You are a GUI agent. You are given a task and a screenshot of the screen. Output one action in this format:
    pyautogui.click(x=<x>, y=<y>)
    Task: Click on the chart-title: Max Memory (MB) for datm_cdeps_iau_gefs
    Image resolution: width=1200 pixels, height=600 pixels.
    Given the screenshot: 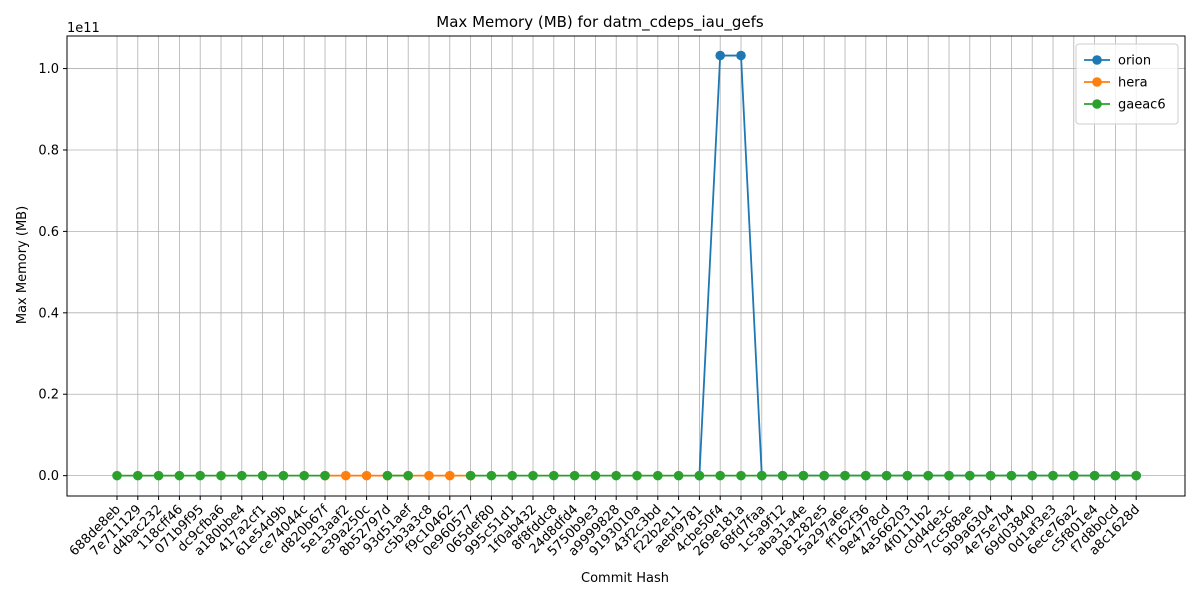 What is the action you would take?
    pyautogui.click(x=600, y=22)
    